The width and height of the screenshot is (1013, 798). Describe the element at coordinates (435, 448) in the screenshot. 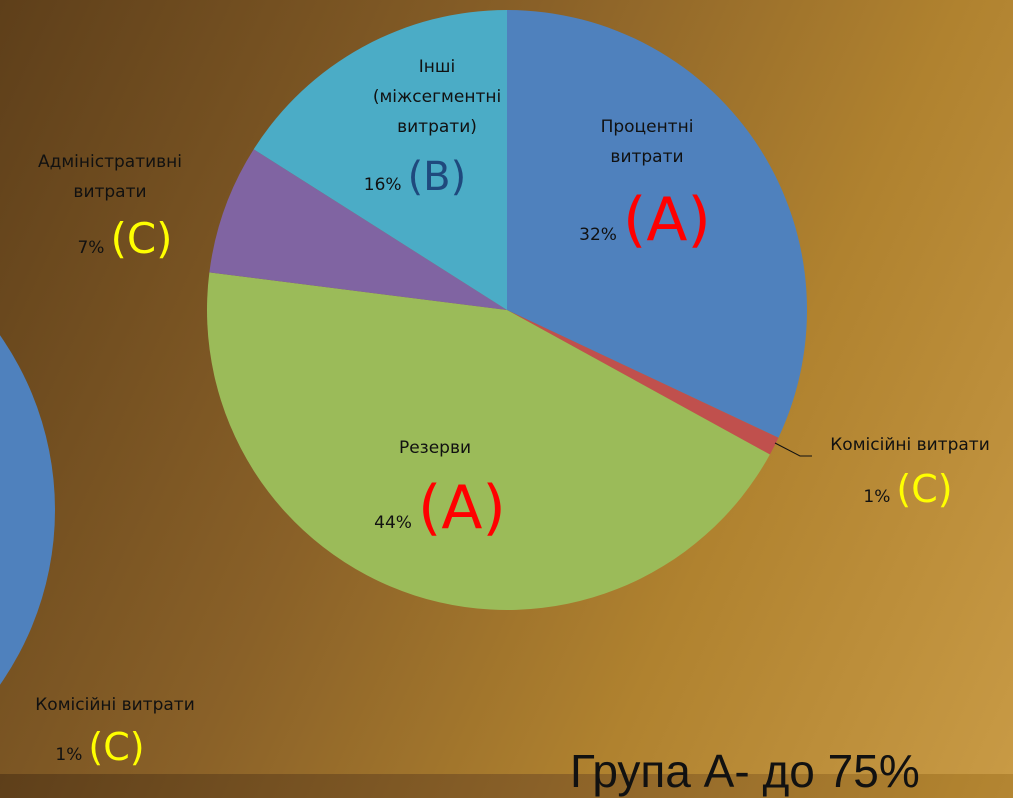

I see `slice-label: Резерви` at that location.